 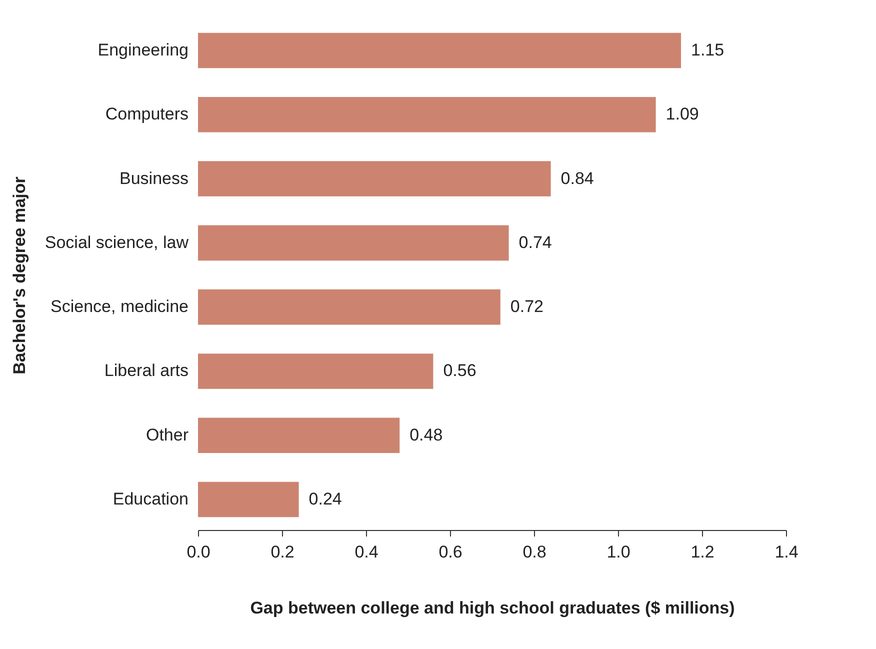 I want to click on y-tick-label: Social science, law, so click(x=117, y=242).